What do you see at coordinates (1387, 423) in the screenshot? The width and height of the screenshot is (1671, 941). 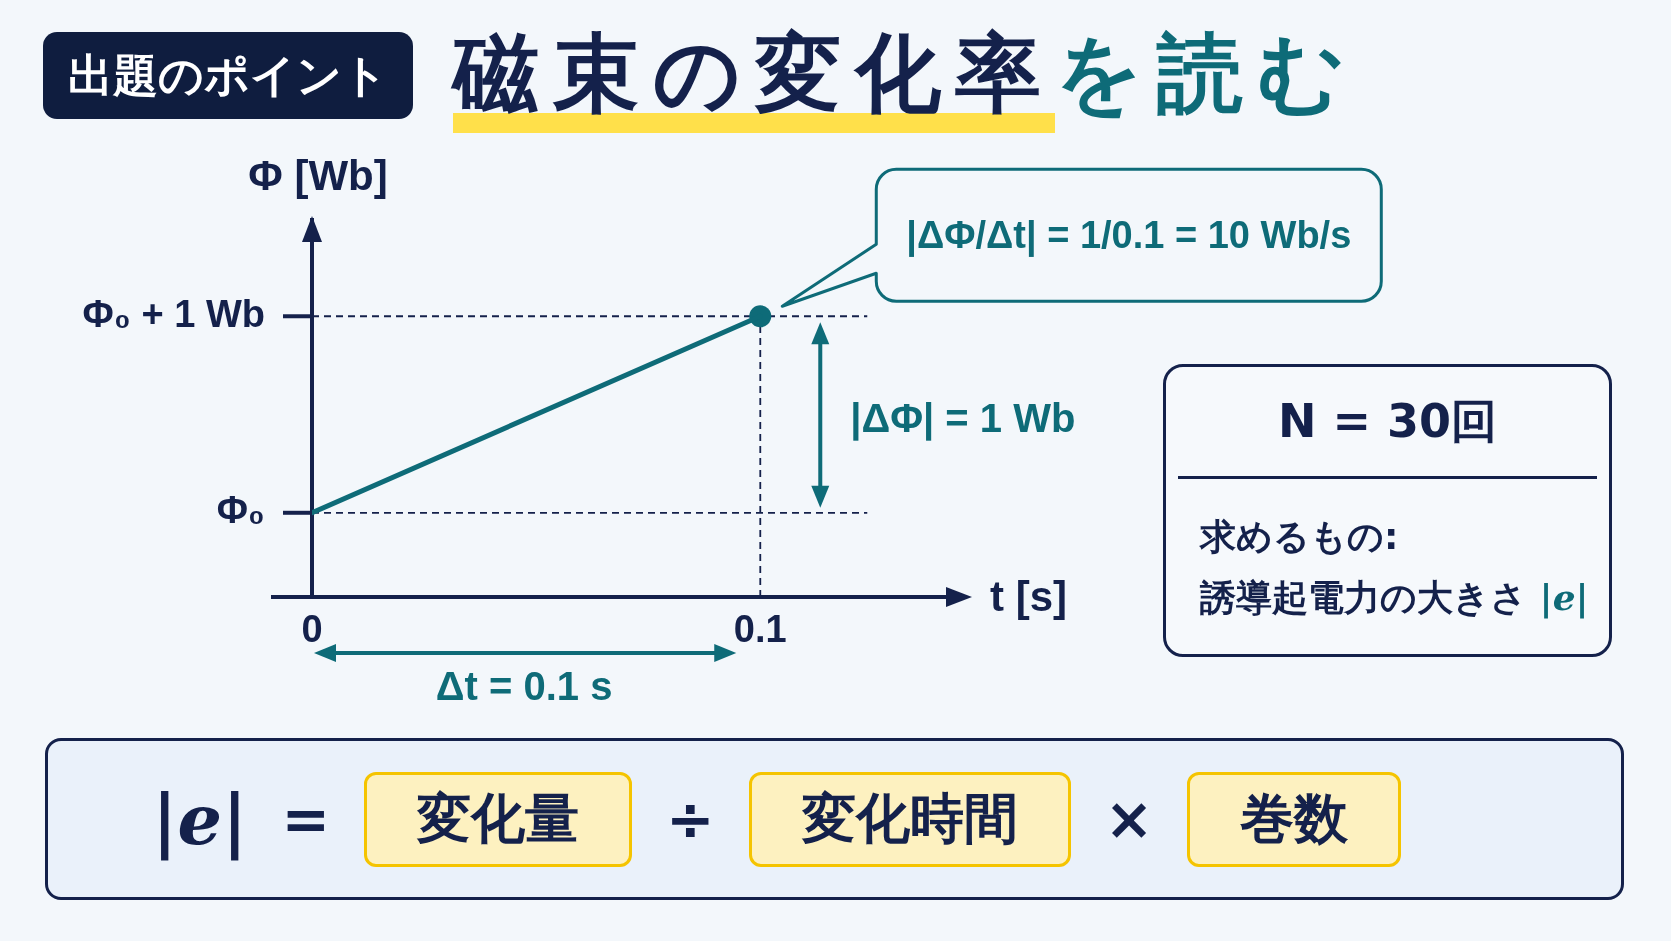 I see `text: N = 30回` at bounding box center [1387, 423].